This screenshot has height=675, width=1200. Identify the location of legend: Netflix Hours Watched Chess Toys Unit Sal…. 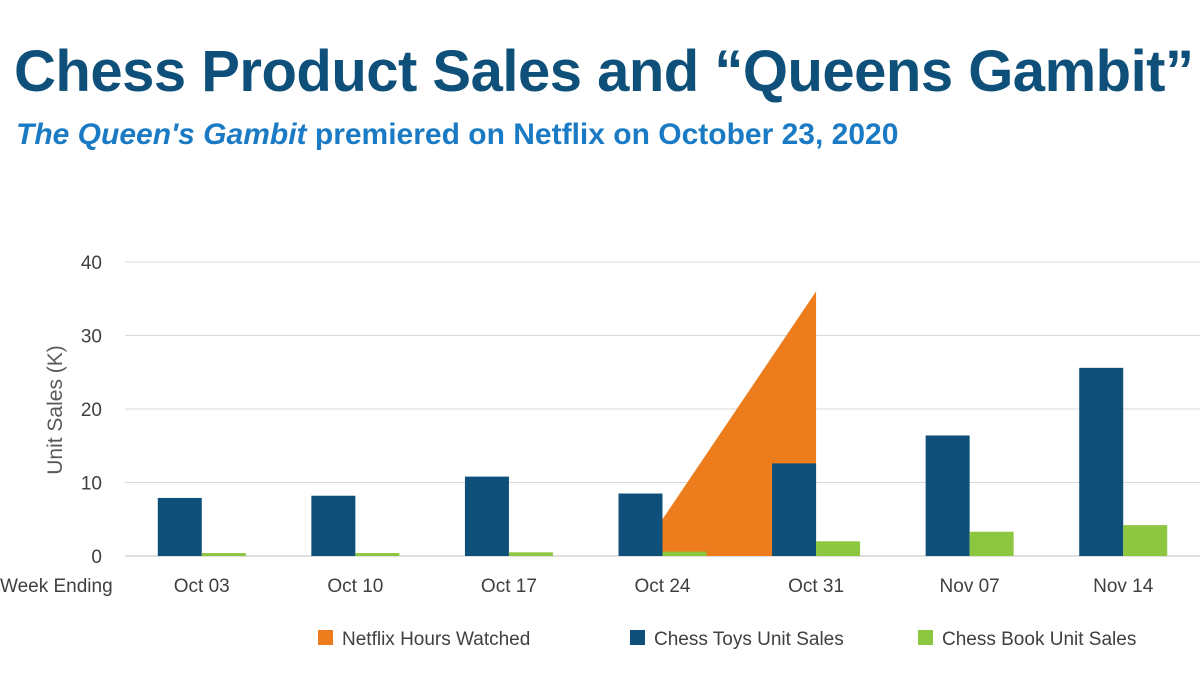
(727, 639).